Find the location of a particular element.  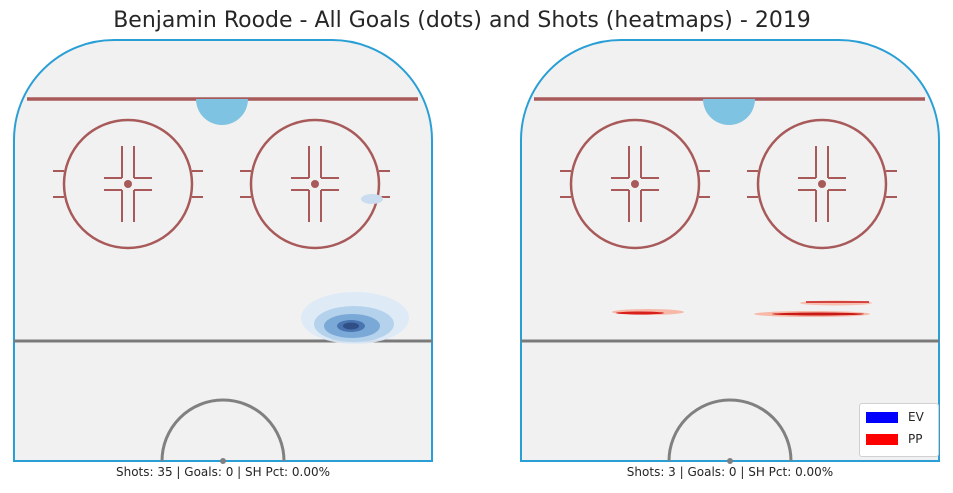

rink-pp-crease is located at coordinates (729, 112).